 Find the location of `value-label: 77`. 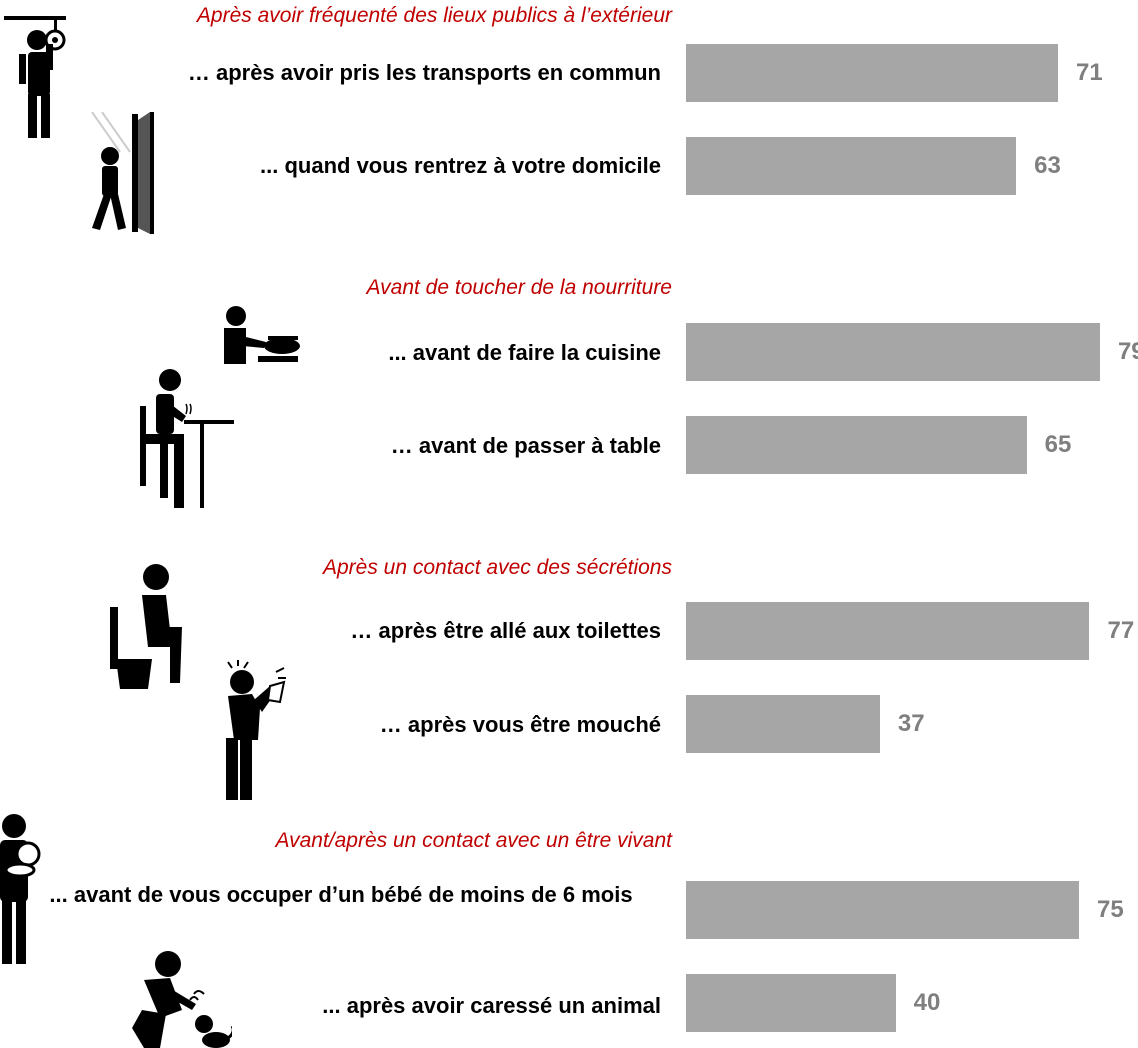

value-label: 77 is located at coordinates (1121, 630).